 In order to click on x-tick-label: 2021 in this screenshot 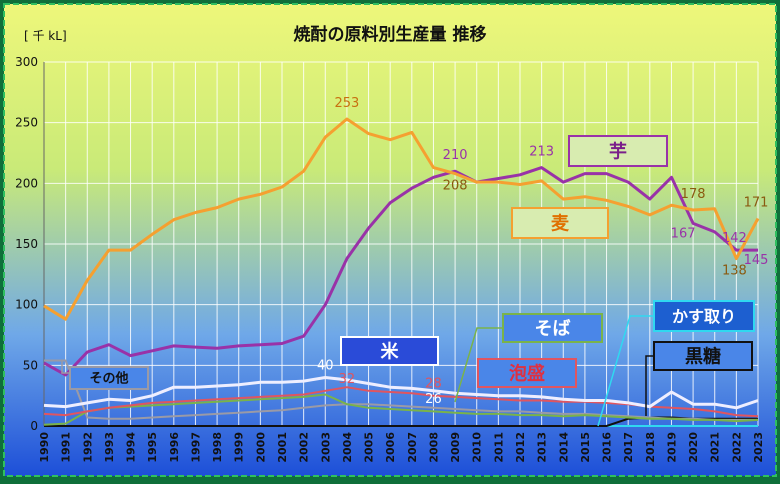, I will do `click(715, 447)`.